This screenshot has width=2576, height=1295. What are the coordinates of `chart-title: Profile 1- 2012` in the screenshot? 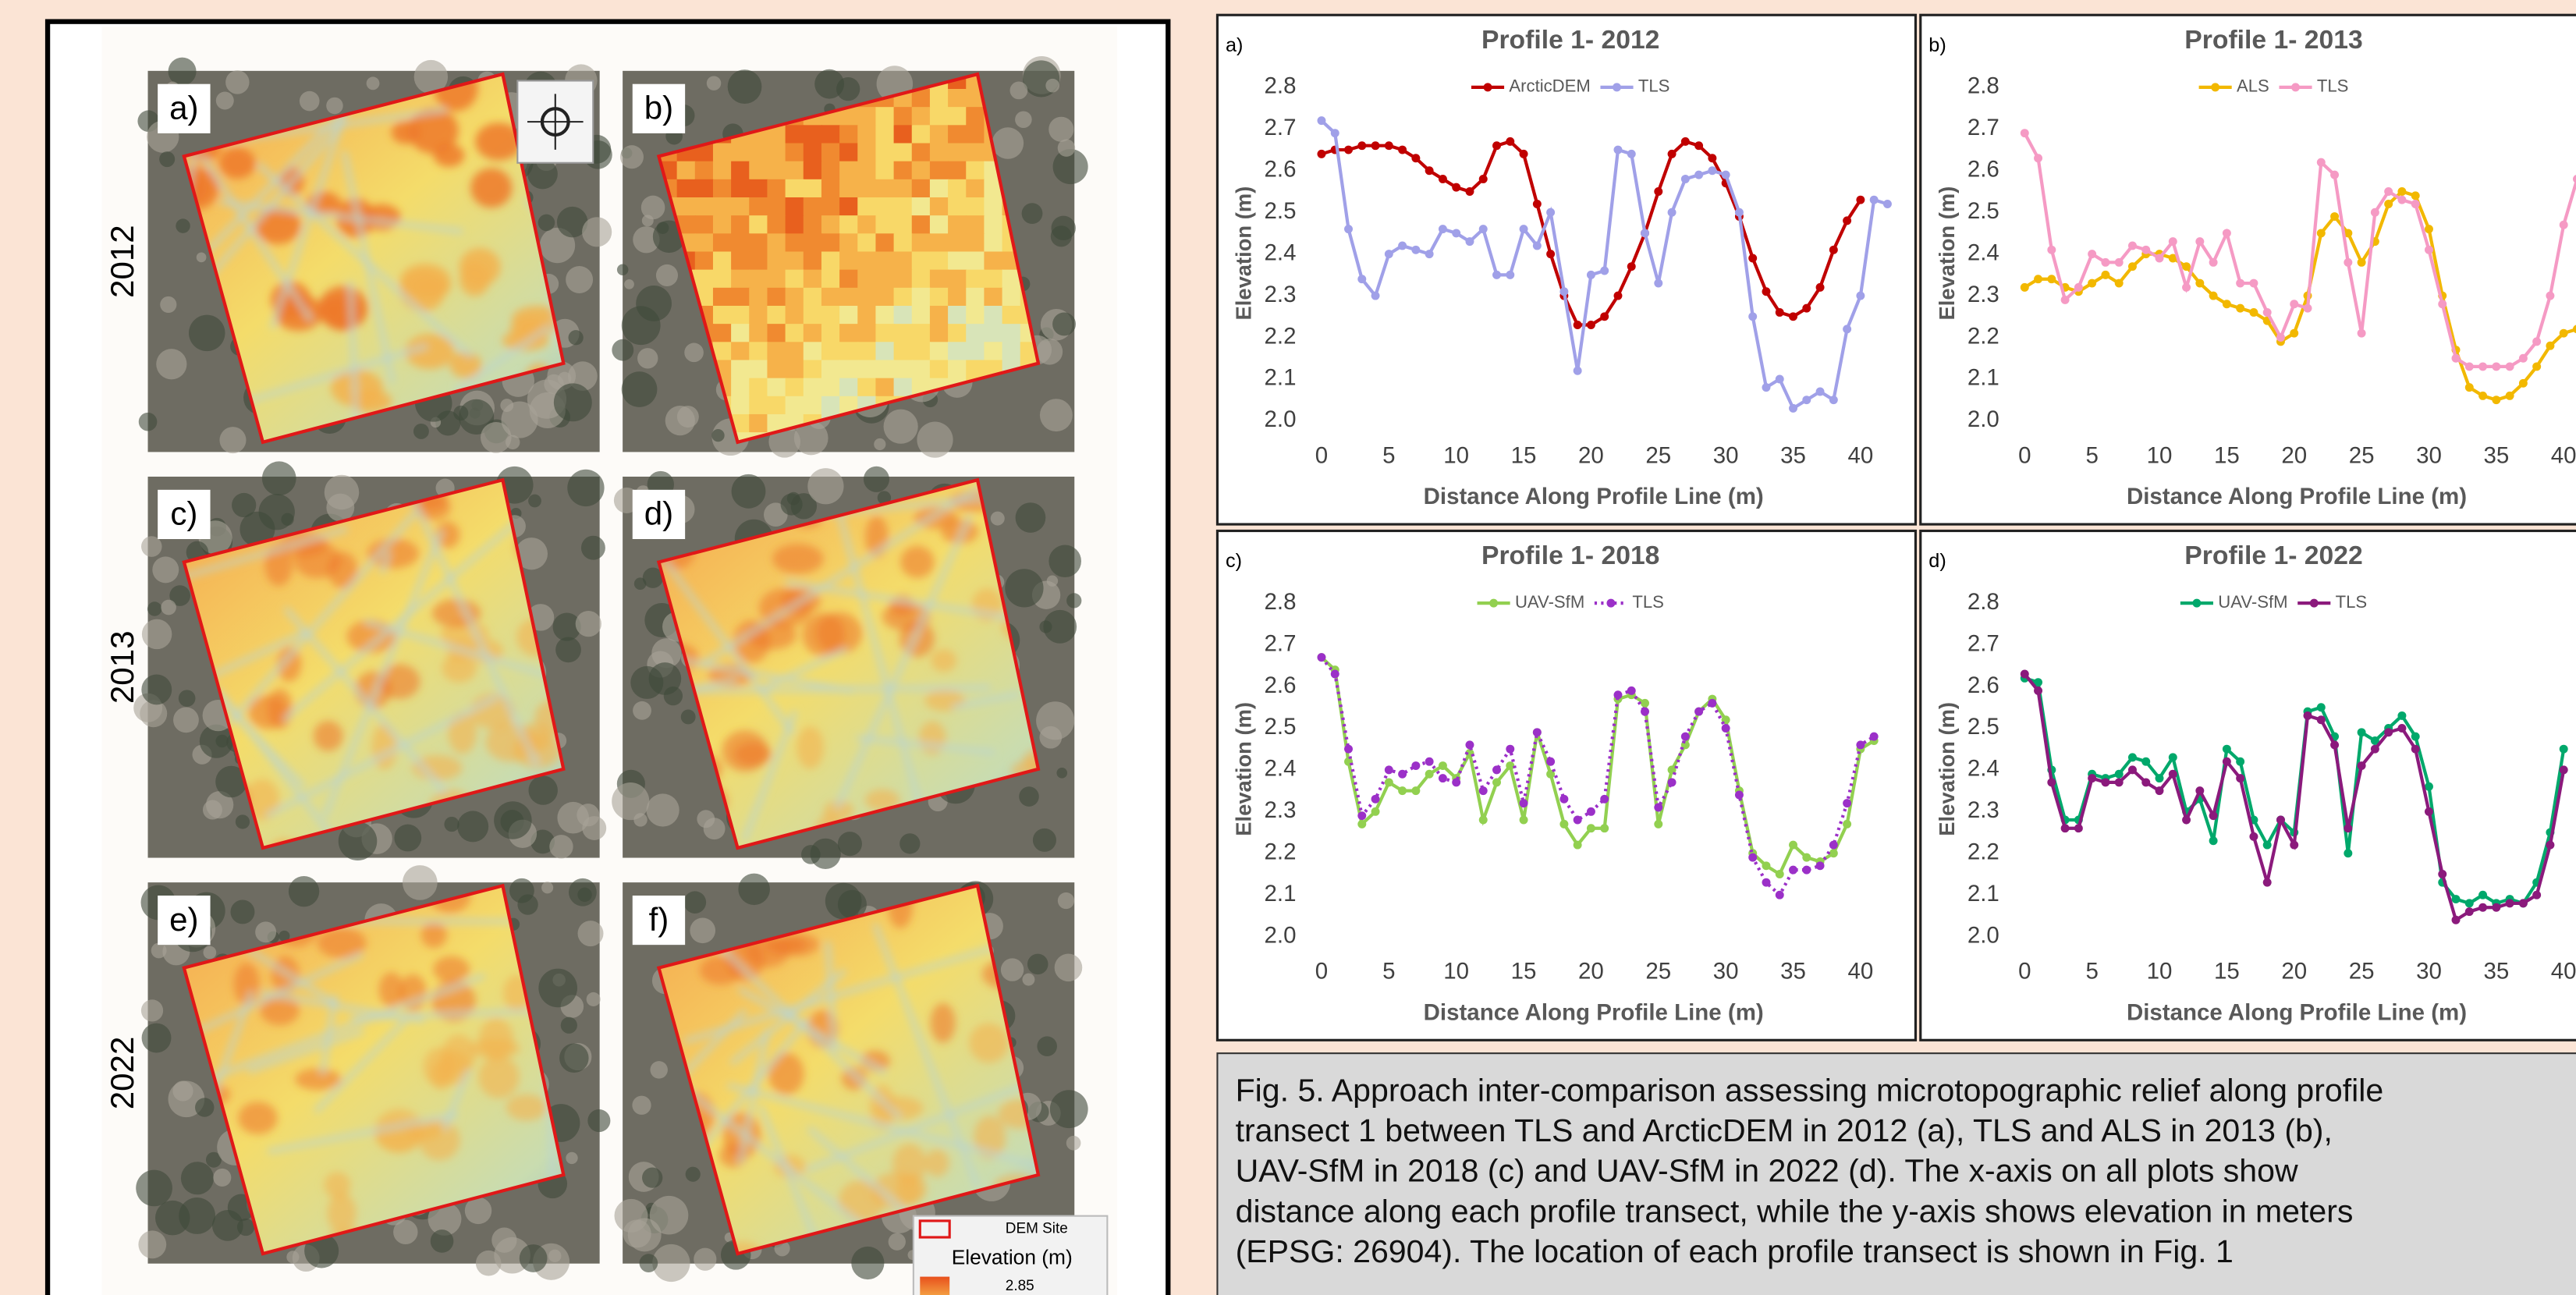 It's located at (1570, 41).